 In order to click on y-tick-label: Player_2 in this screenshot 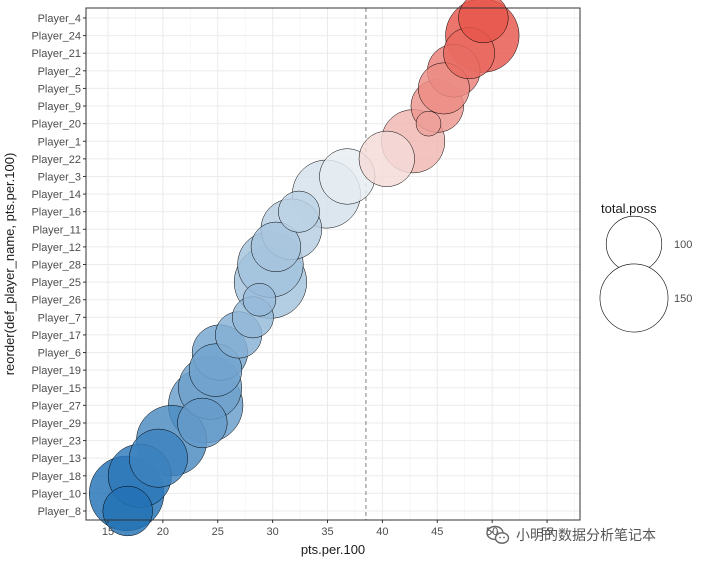, I will do `click(59, 72)`.